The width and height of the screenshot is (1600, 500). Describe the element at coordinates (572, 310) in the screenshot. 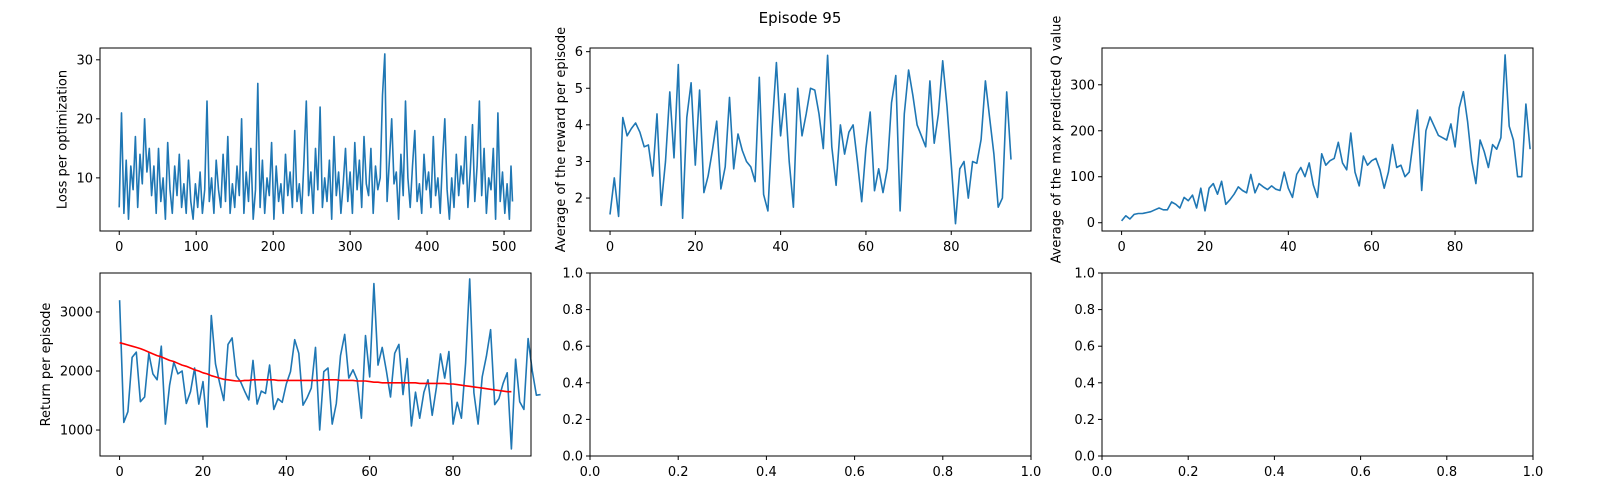

I see `y-tick-label-empty1: 0.8` at that location.